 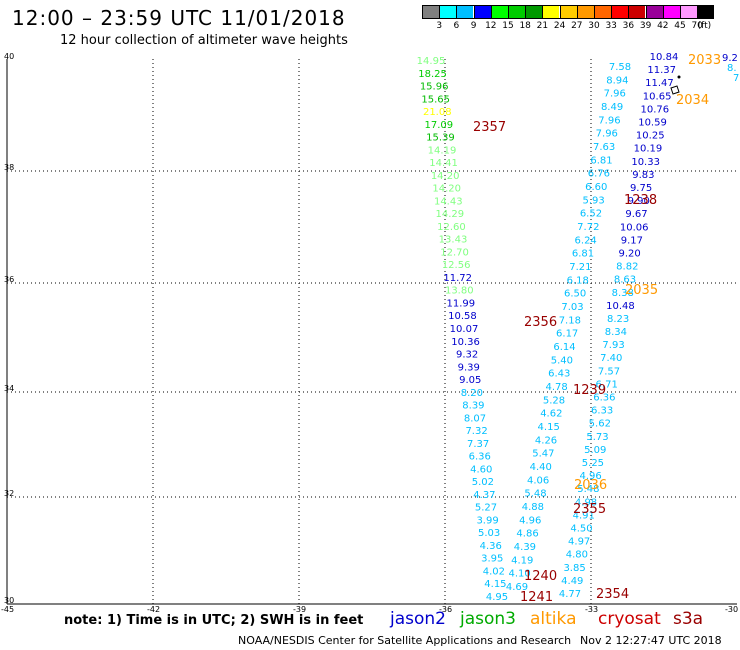 I want to click on swh-value: 15.96, so click(x=434, y=87).